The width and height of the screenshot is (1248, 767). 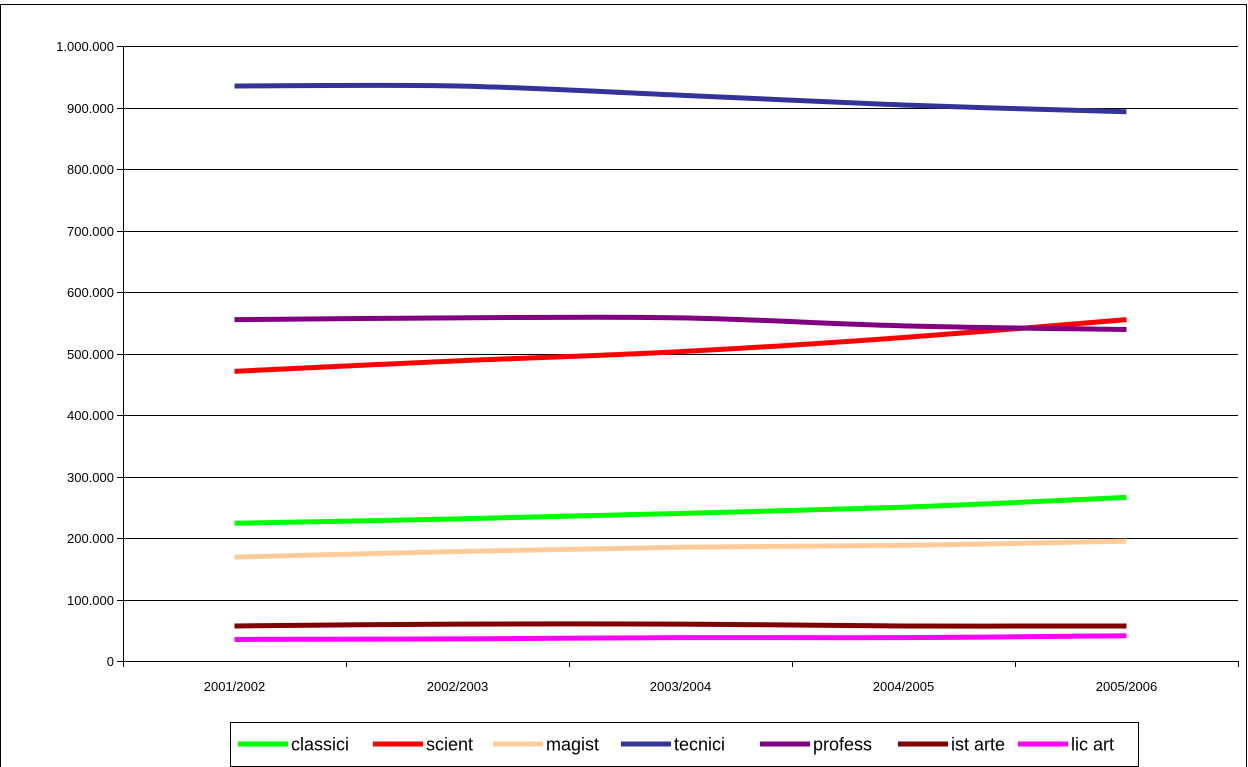 What do you see at coordinates (903, 686) in the screenshot?
I see `x-tick-label: 2004/2005` at bounding box center [903, 686].